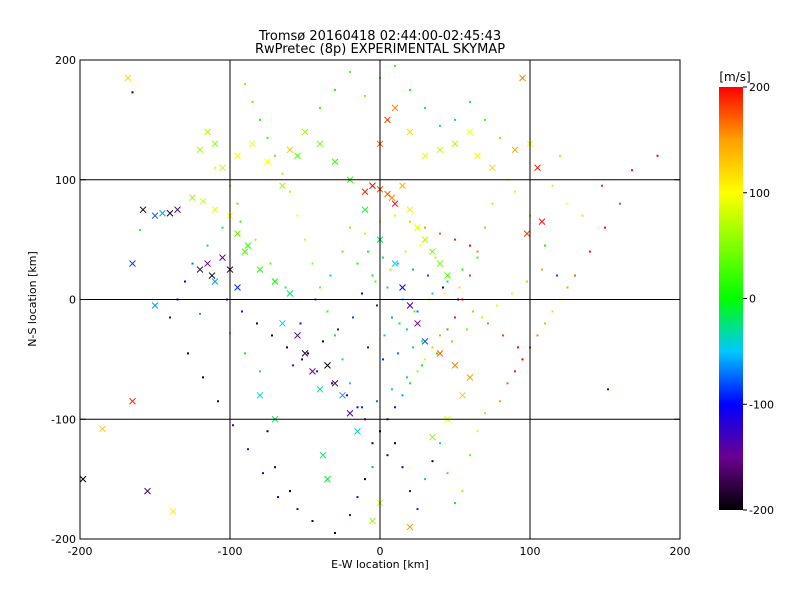 The image size is (800, 600). Describe the element at coordinates (379, 36) in the screenshot. I see `chart-title: Tromsø 20160418 02:44:00-02:45:43` at that location.